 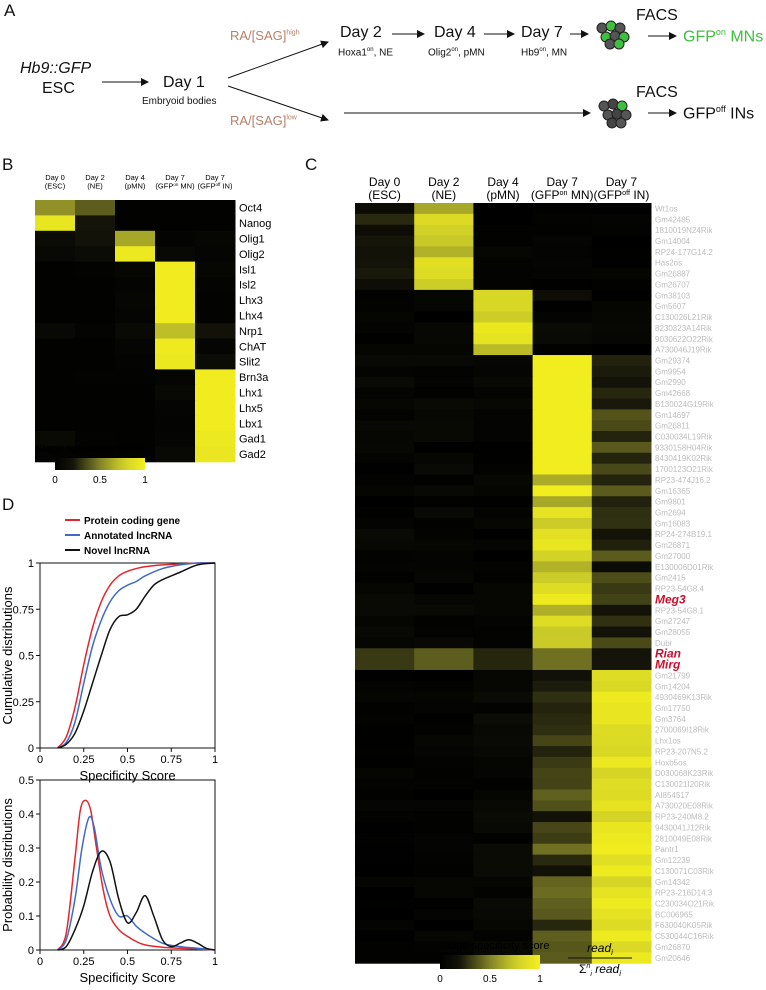 What do you see at coordinates (673, 958) in the screenshot?
I see `panel-c-gene-label: Gm20646` at bounding box center [673, 958].